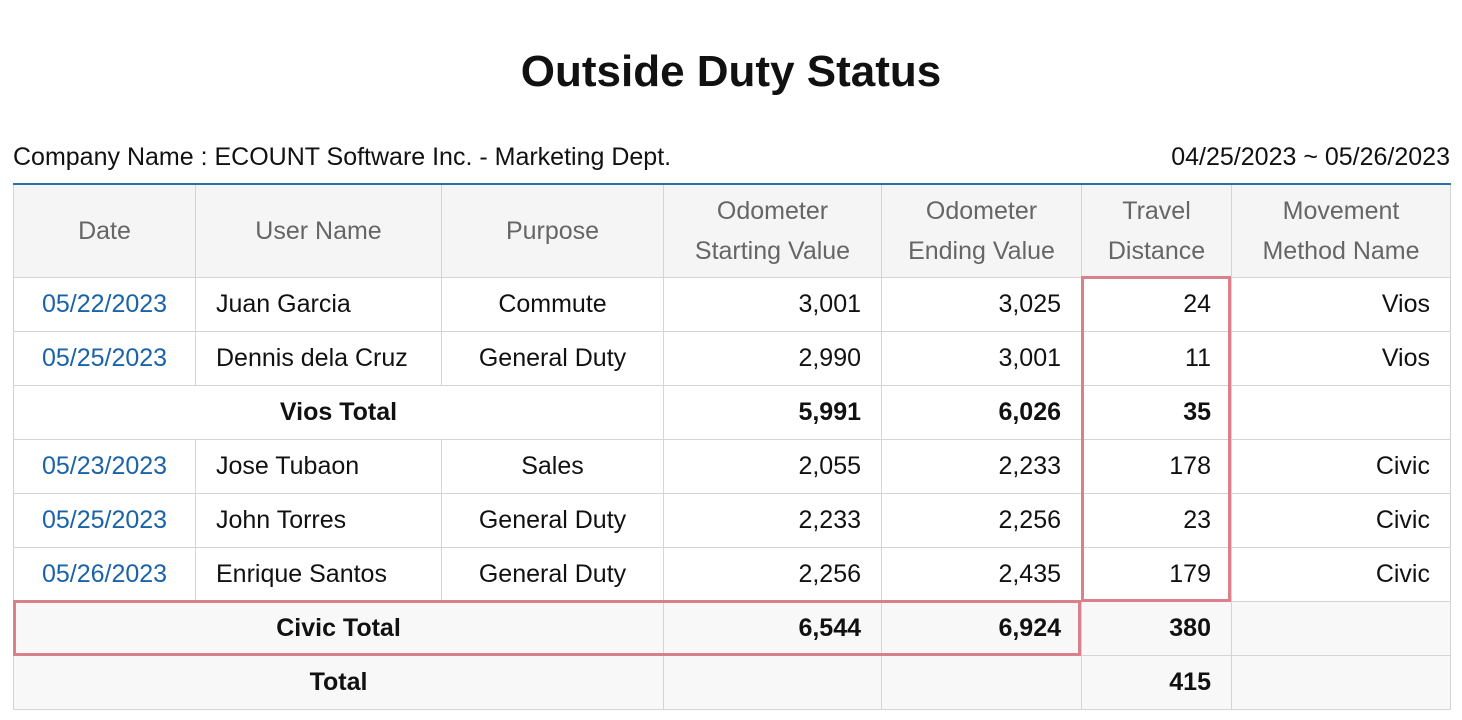  Describe the element at coordinates (1197, 520) in the screenshot. I see `distance-text: 23` at that location.